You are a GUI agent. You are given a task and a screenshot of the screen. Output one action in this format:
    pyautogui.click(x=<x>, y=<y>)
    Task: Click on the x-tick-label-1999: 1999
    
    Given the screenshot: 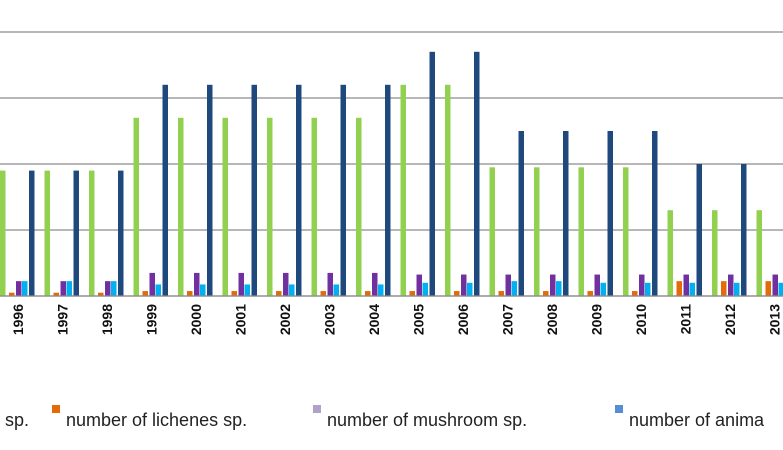 What is the action you would take?
    pyautogui.click(x=152, y=319)
    